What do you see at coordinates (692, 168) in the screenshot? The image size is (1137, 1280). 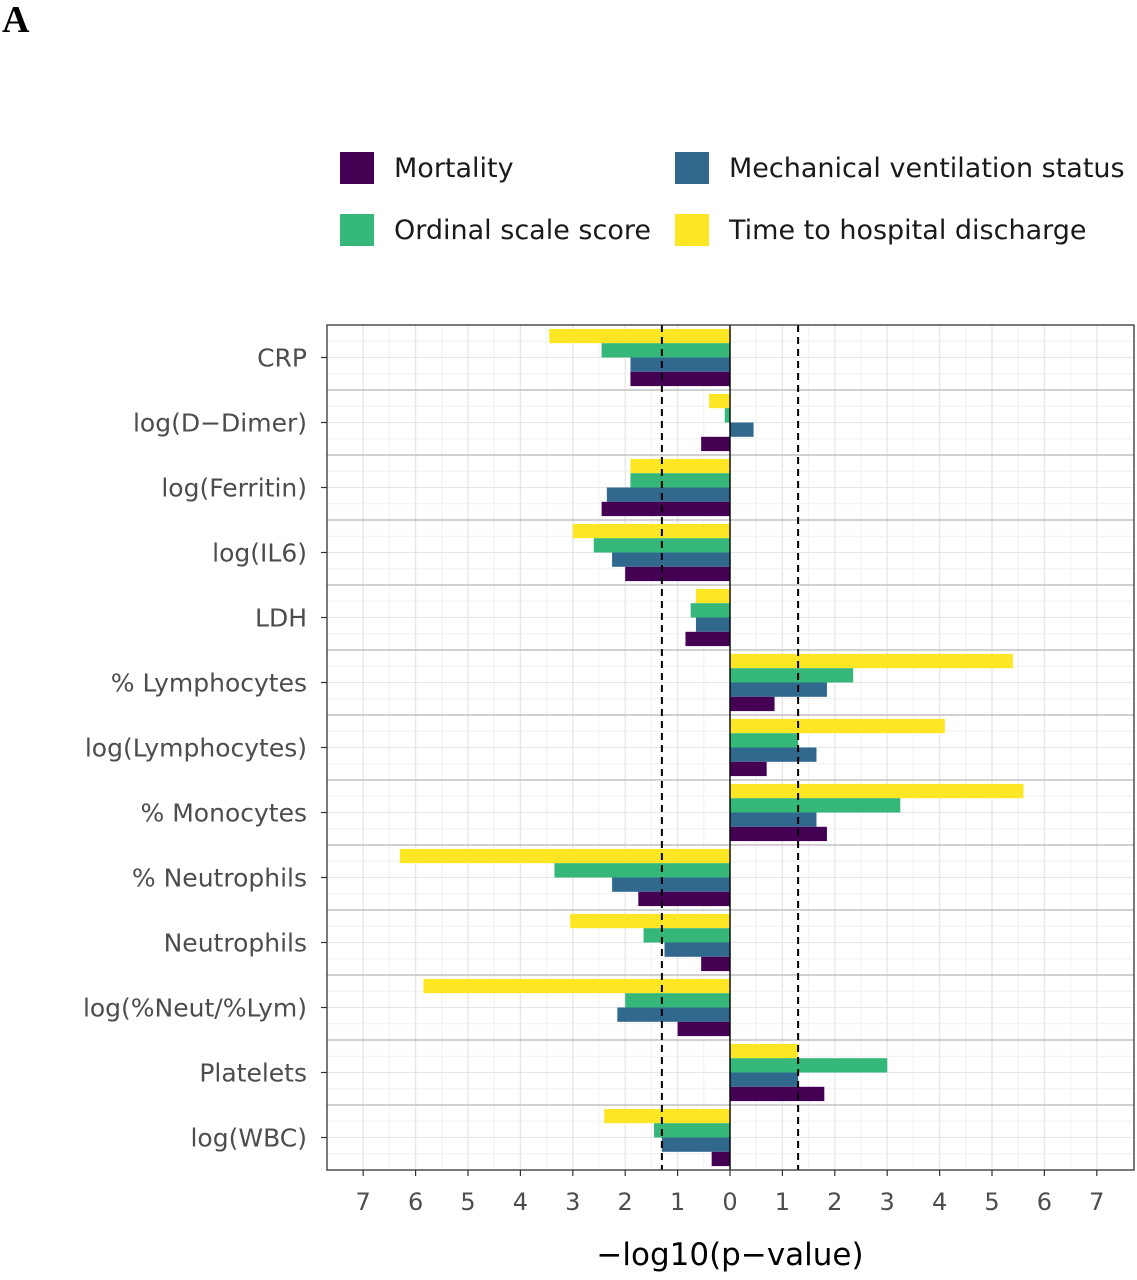 I see `legend-swatch-mechanical-ventilation` at bounding box center [692, 168].